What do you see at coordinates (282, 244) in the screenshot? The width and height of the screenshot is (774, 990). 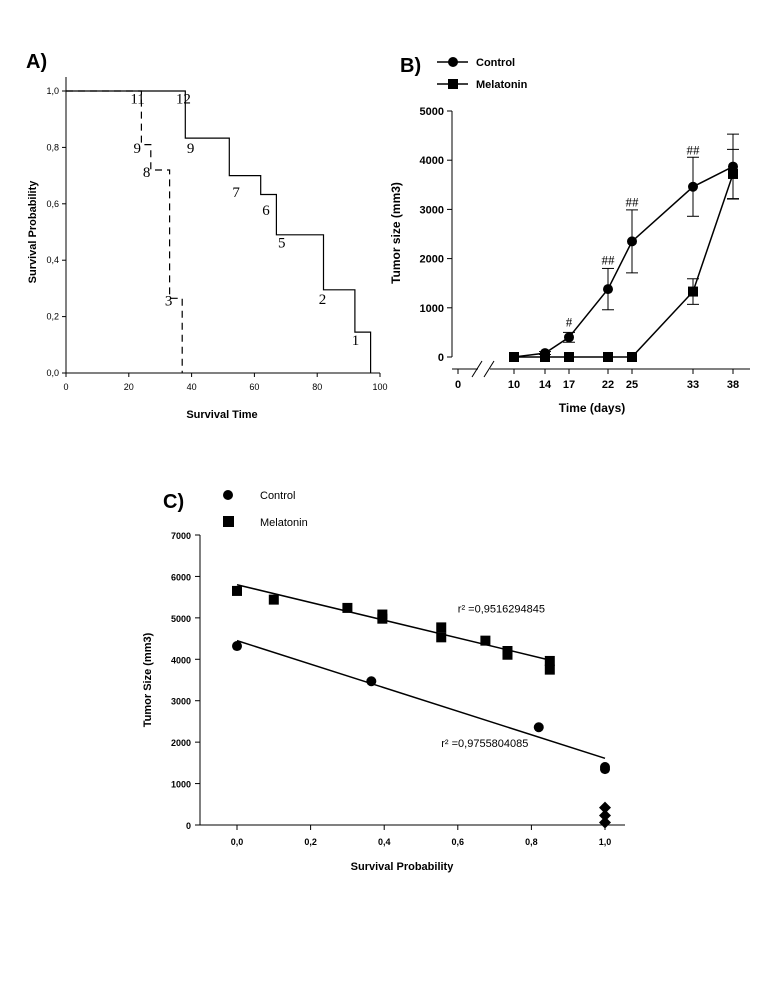 I see `number-at-risk-label: 5` at bounding box center [282, 244].